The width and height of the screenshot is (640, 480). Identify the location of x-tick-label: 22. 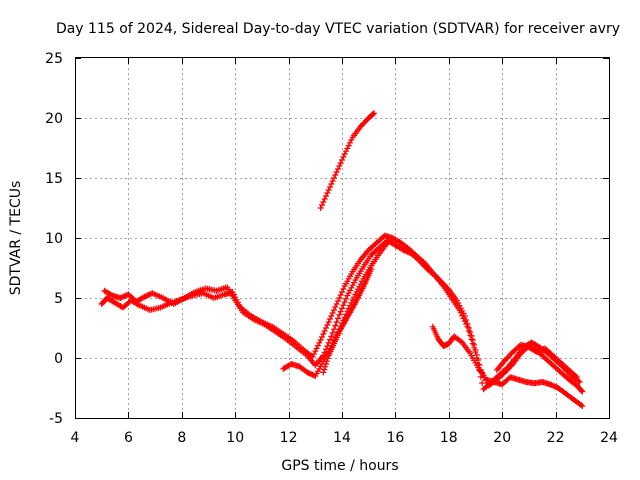
(556, 438).